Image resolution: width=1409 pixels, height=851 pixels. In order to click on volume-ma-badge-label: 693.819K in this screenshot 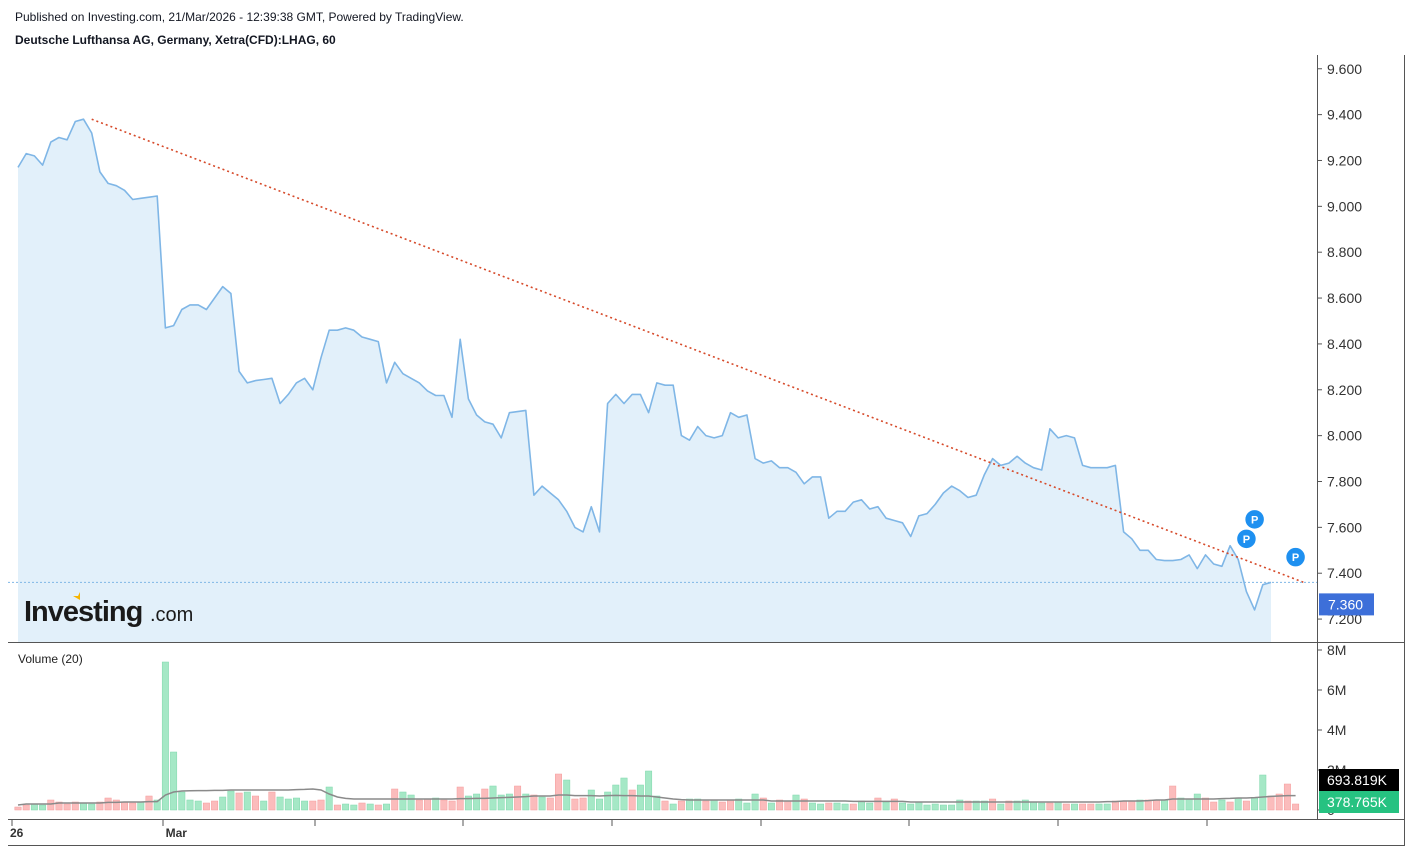, I will do `click(1357, 780)`.